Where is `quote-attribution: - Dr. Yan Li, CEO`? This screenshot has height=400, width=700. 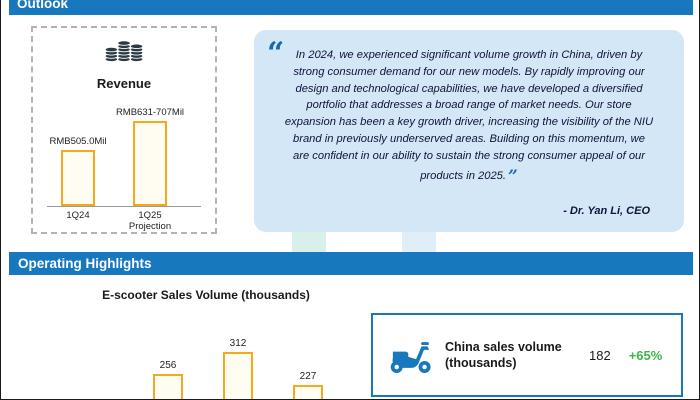 quote-attribution: - Dr. Yan Li, CEO is located at coordinates (606, 211).